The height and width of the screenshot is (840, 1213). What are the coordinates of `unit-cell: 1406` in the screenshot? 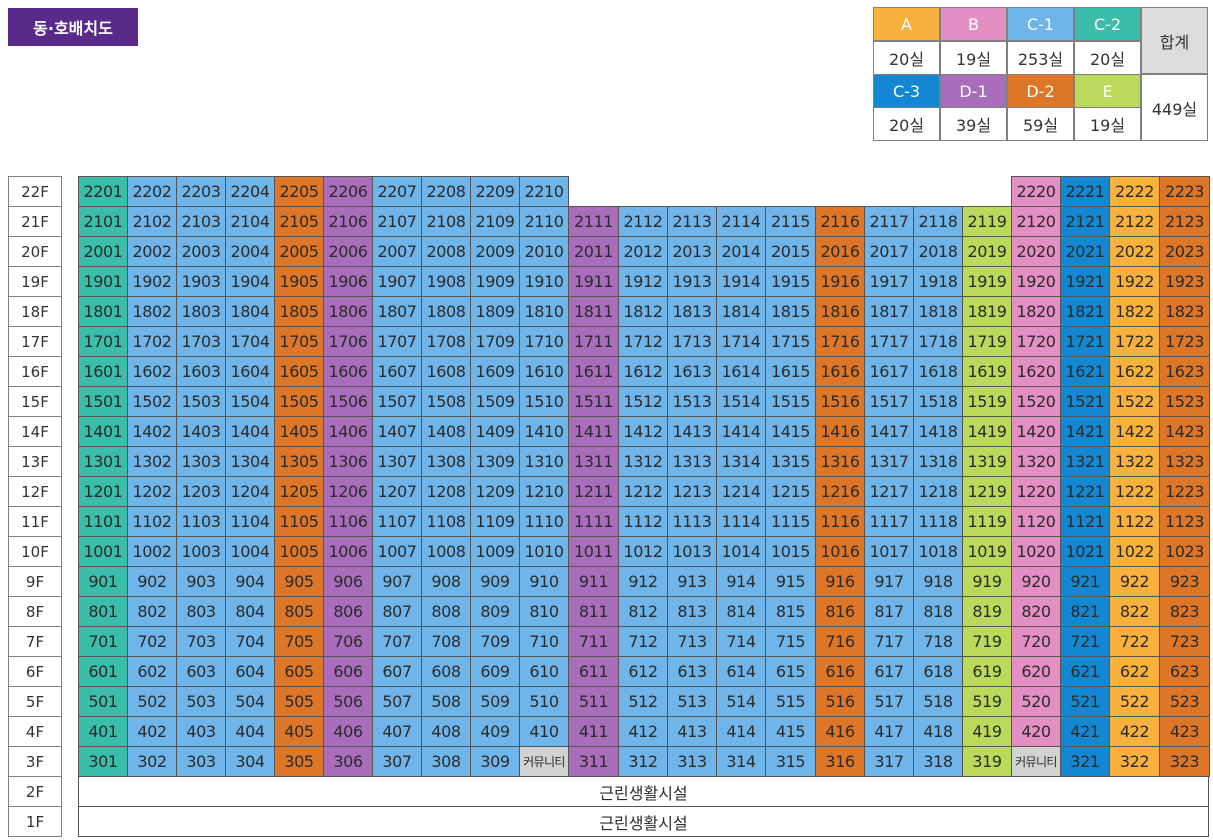 It's located at (348, 431).